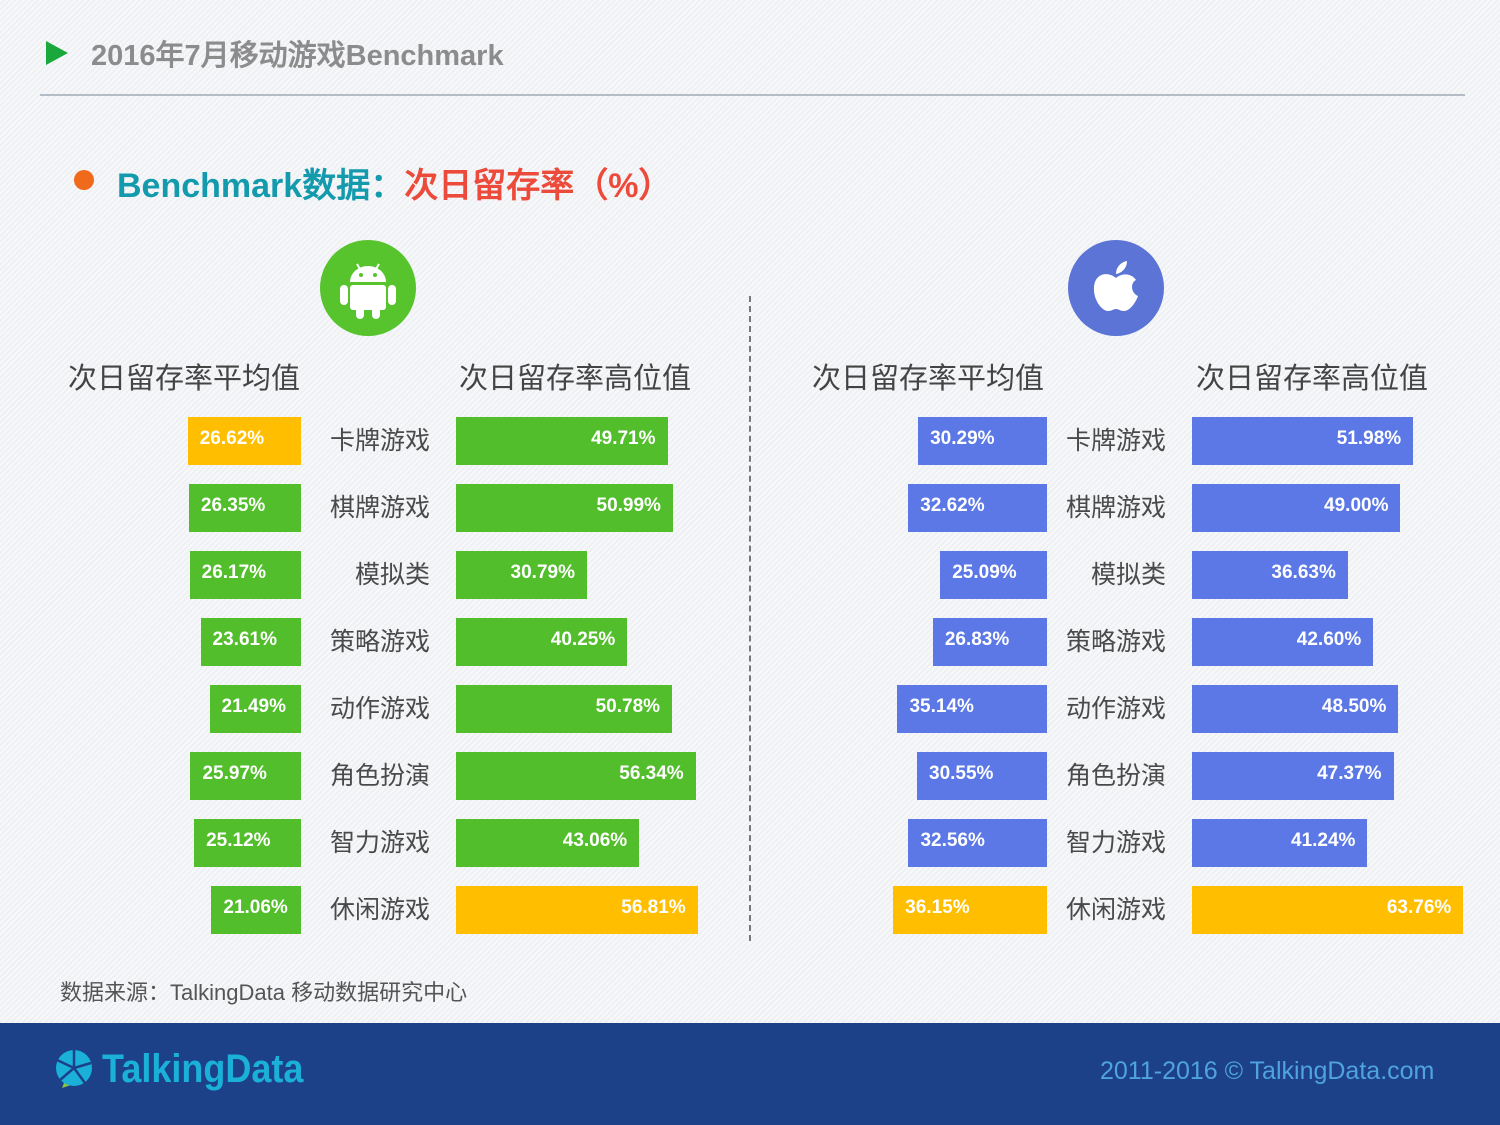 The height and width of the screenshot is (1125, 1500). What do you see at coordinates (1312, 379) in the screenshot?
I see `ios-high-header: 次日留存率高位值` at bounding box center [1312, 379].